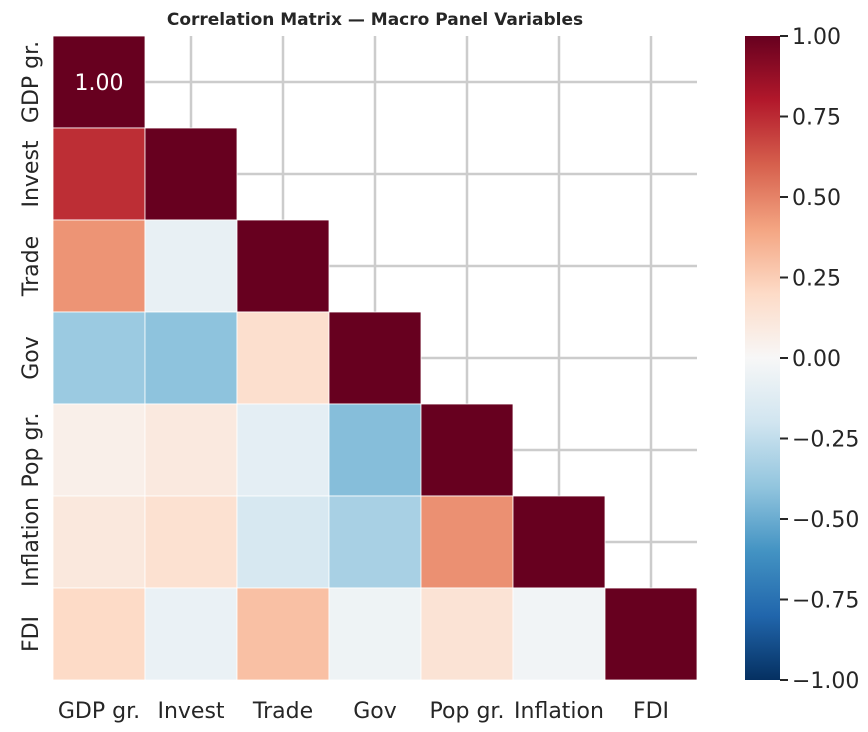 Image resolution: width=868 pixels, height=732 pixels. I want to click on cell-annotation: 1.00, so click(99, 83).